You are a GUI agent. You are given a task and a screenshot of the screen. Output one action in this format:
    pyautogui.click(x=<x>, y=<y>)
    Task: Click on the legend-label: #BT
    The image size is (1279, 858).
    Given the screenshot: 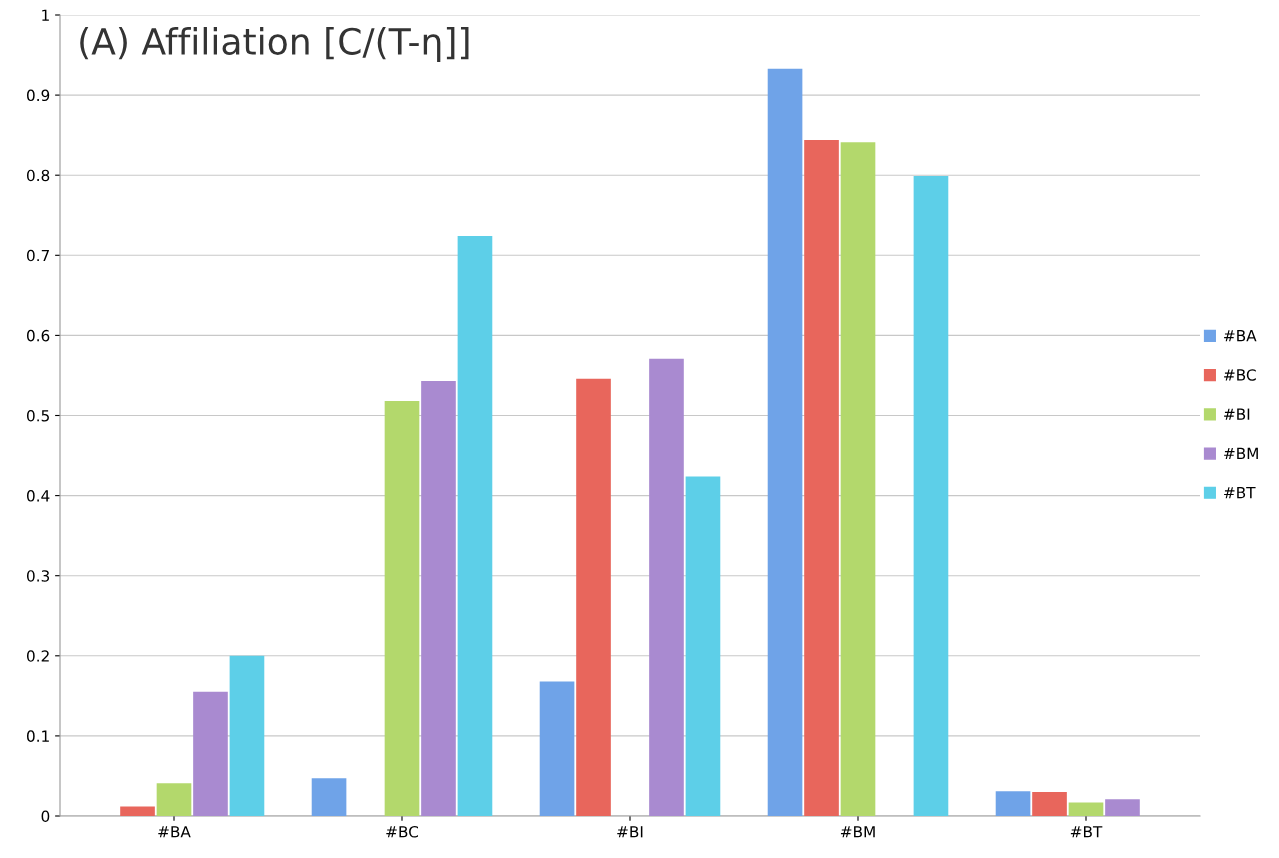 What is the action you would take?
    pyautogui.click(x=1240, y=493)
    